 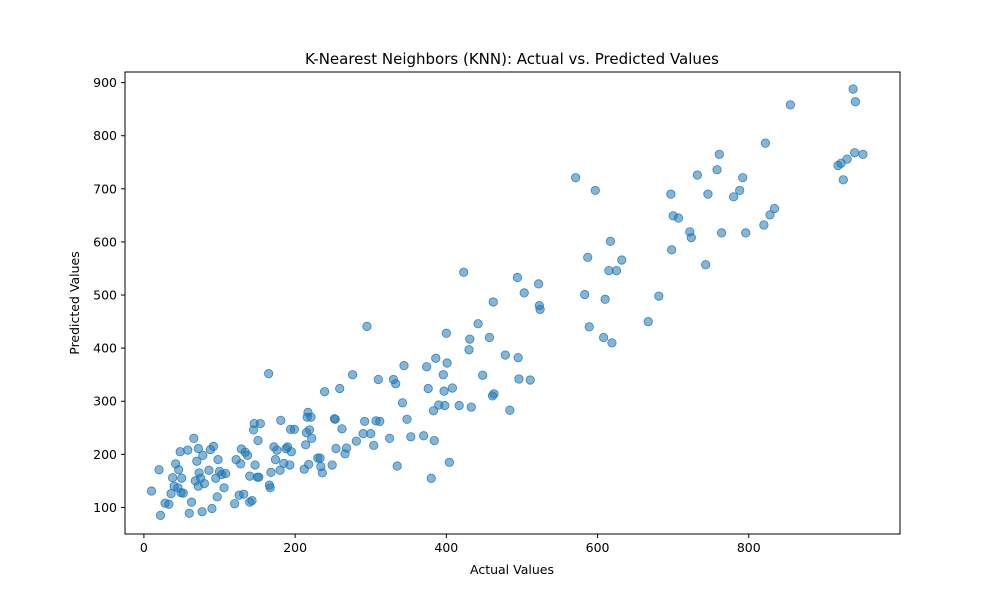 I want to click on x-tick-label: 400, so click(x=446, y=547).